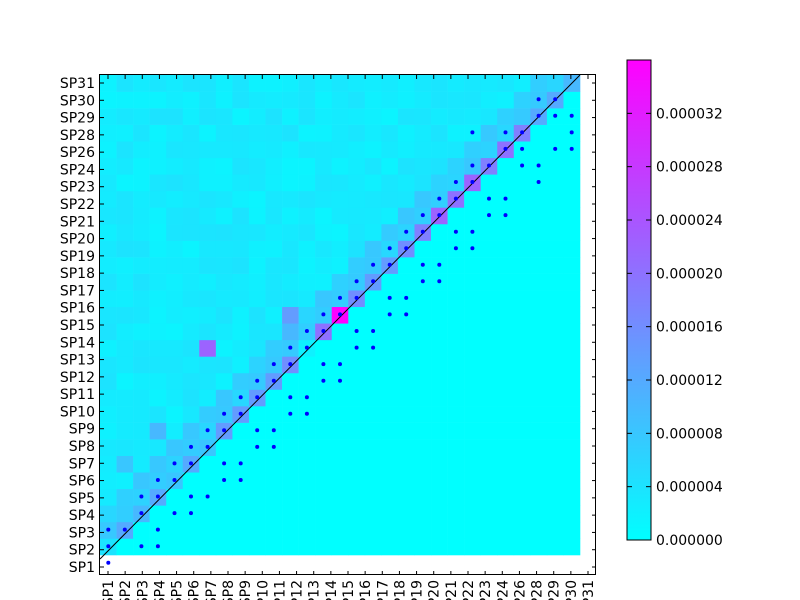 The width and height of the screenshot is (800, 600). I want to click on y-tick-label: SP4, so click(82, 516).